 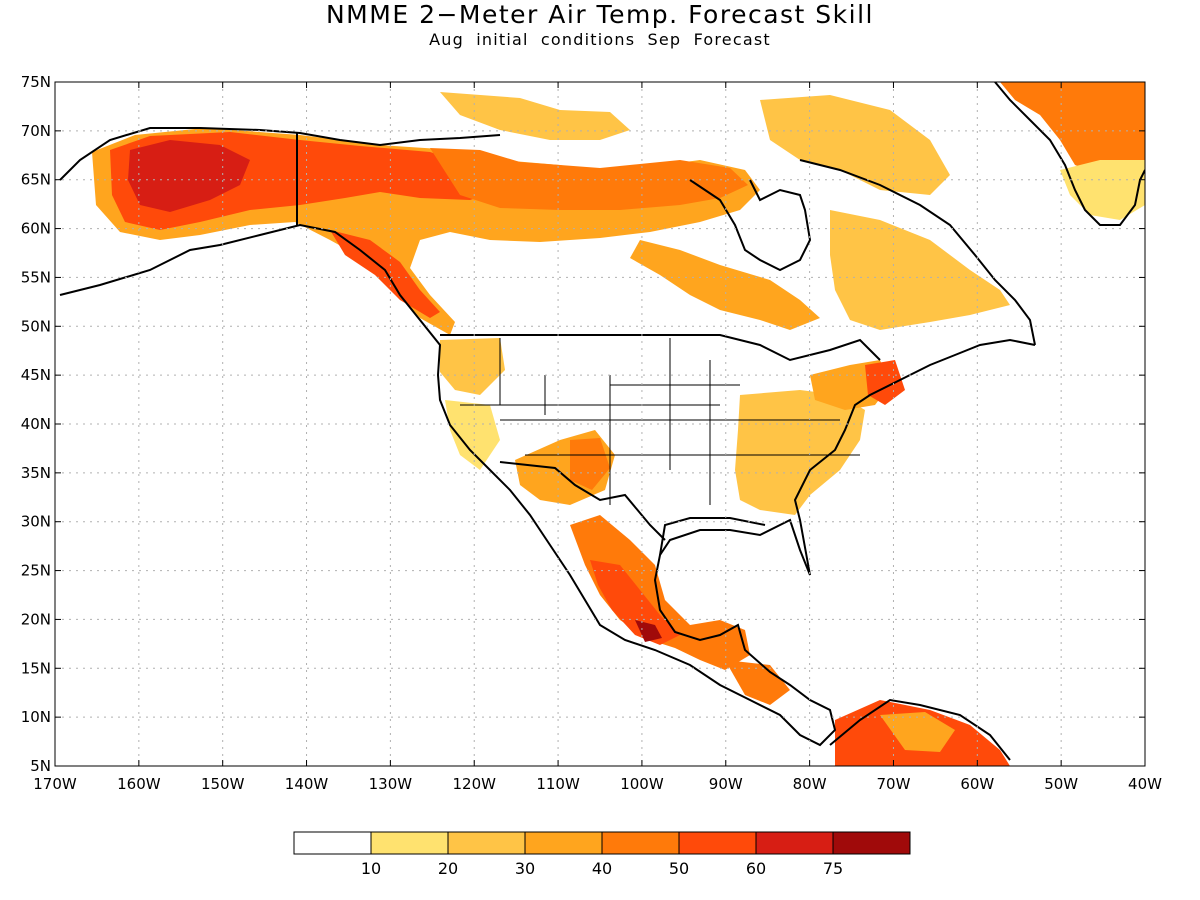 I want to click on colorbar-label: 40, so click(x=602, y=868).